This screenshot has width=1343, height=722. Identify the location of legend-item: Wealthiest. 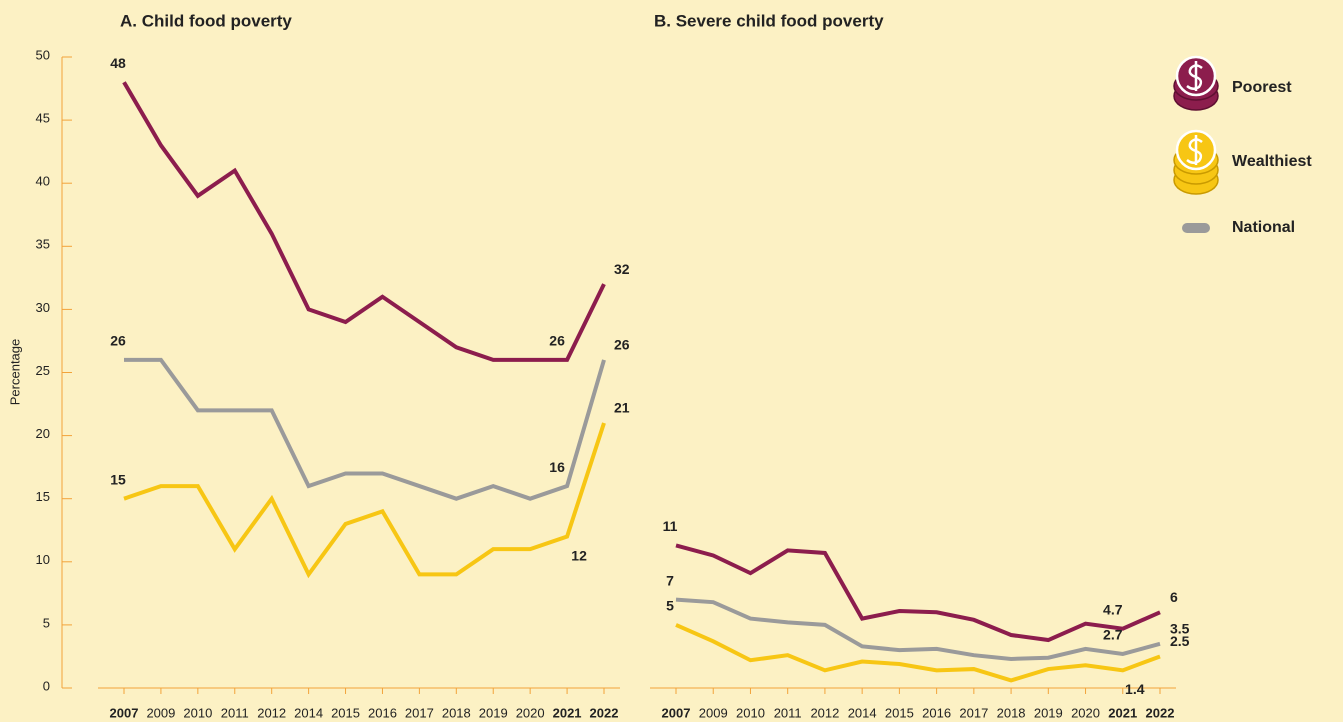
(1242, 162).